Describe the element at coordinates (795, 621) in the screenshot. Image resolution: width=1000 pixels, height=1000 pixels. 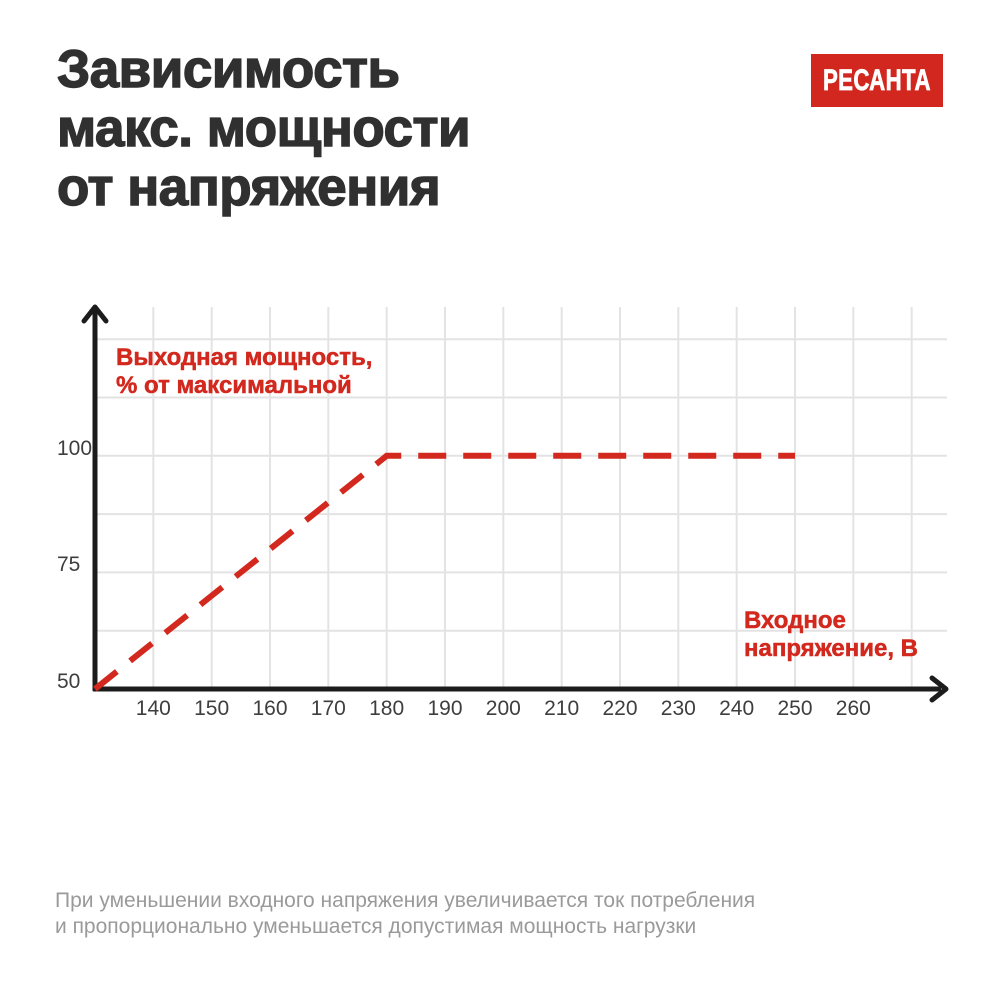
I see `x-axis-caption-line-1: Входное` at that location.